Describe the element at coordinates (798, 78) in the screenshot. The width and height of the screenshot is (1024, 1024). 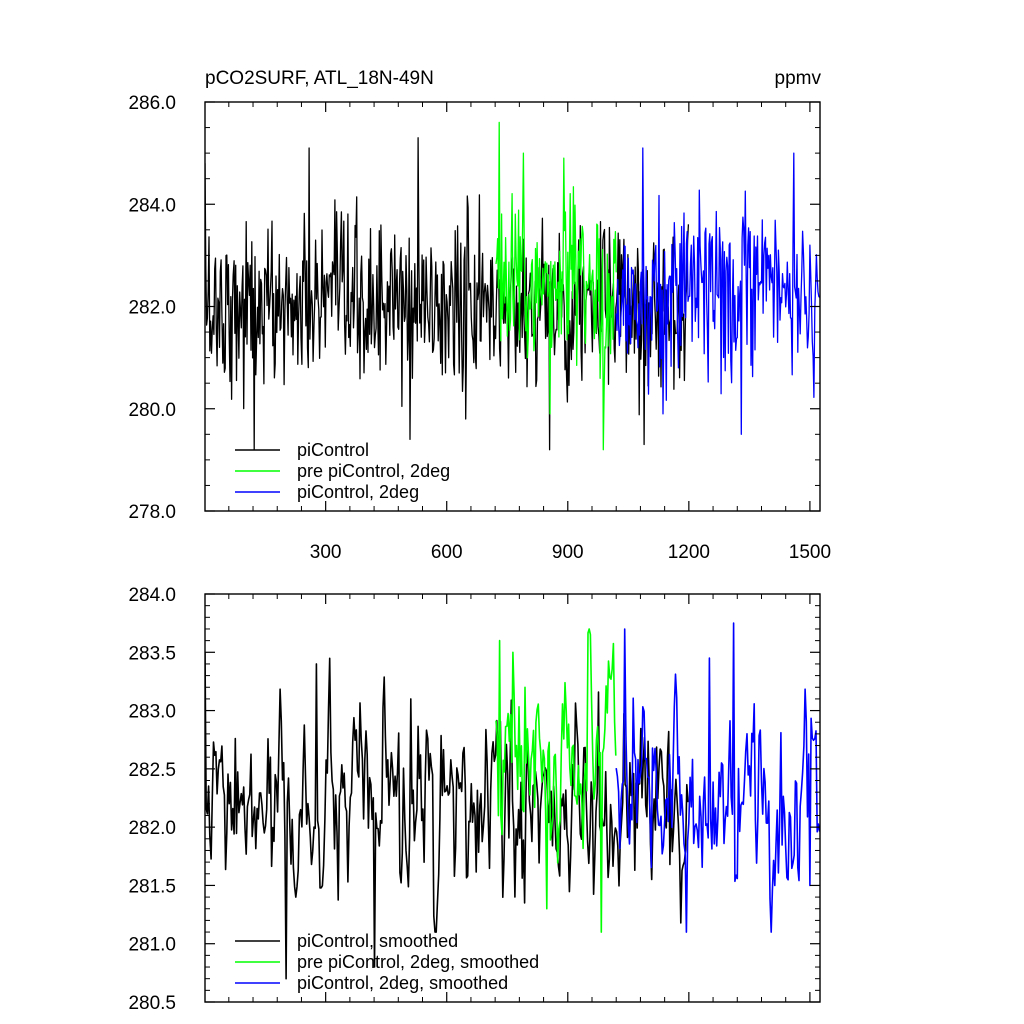
I see `top-chart-units: ppmv` at that location.